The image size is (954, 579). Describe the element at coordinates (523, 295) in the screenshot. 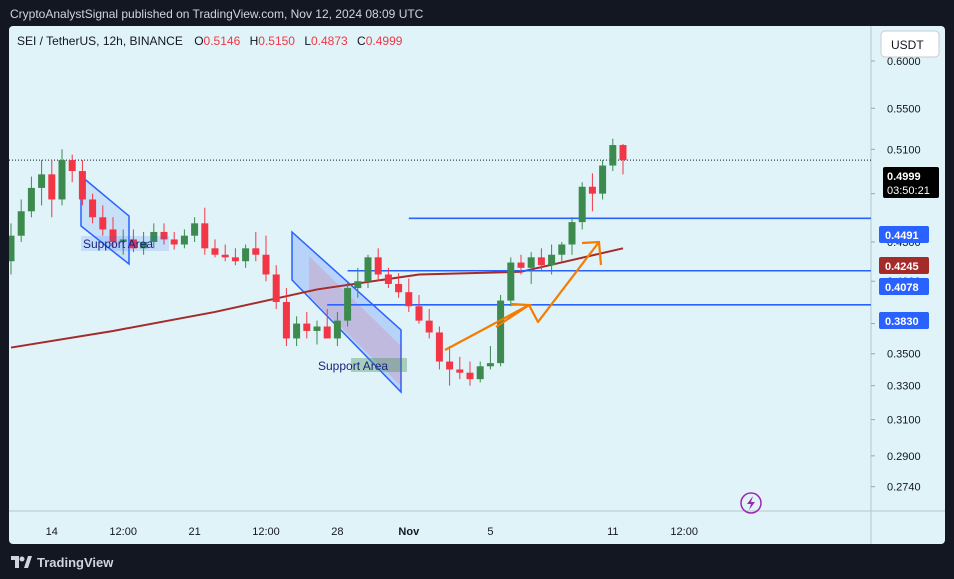

I see `projection-arrow` at that location.